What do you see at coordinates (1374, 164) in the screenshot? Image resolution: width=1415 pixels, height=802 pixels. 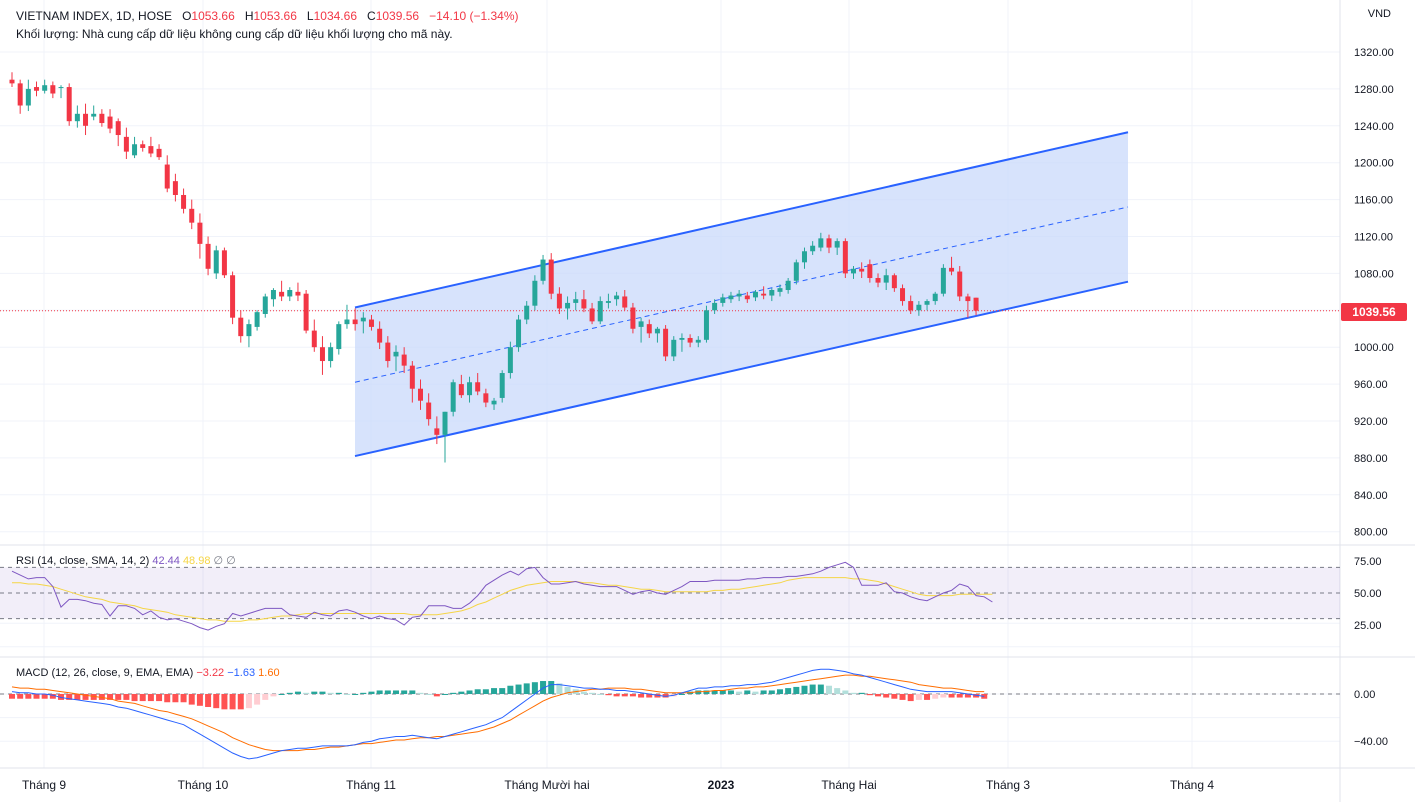 I see `price-tick-label: 1200.00` at bounding box center [1374, 164].